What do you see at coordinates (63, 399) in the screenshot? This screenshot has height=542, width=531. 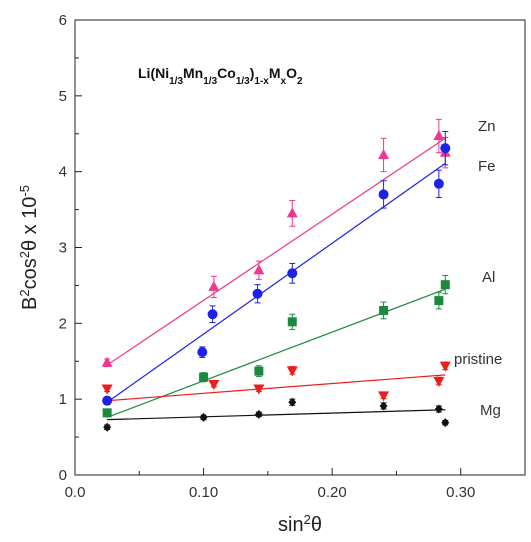 I see `y-tick-label: 1` at bounding box center [63, 399].